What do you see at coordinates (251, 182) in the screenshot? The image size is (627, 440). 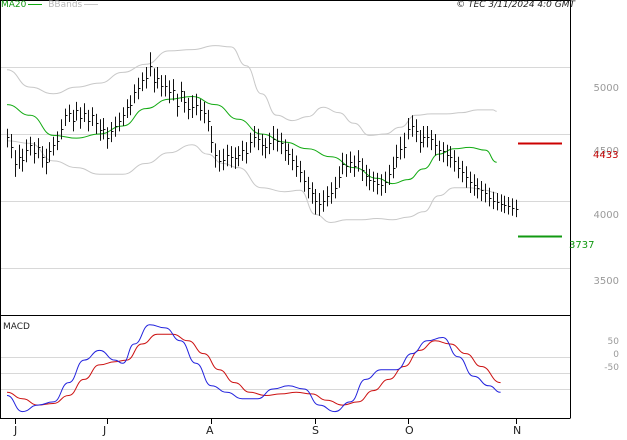 I see `bband-lower-line` at bounding box center [251, 182].